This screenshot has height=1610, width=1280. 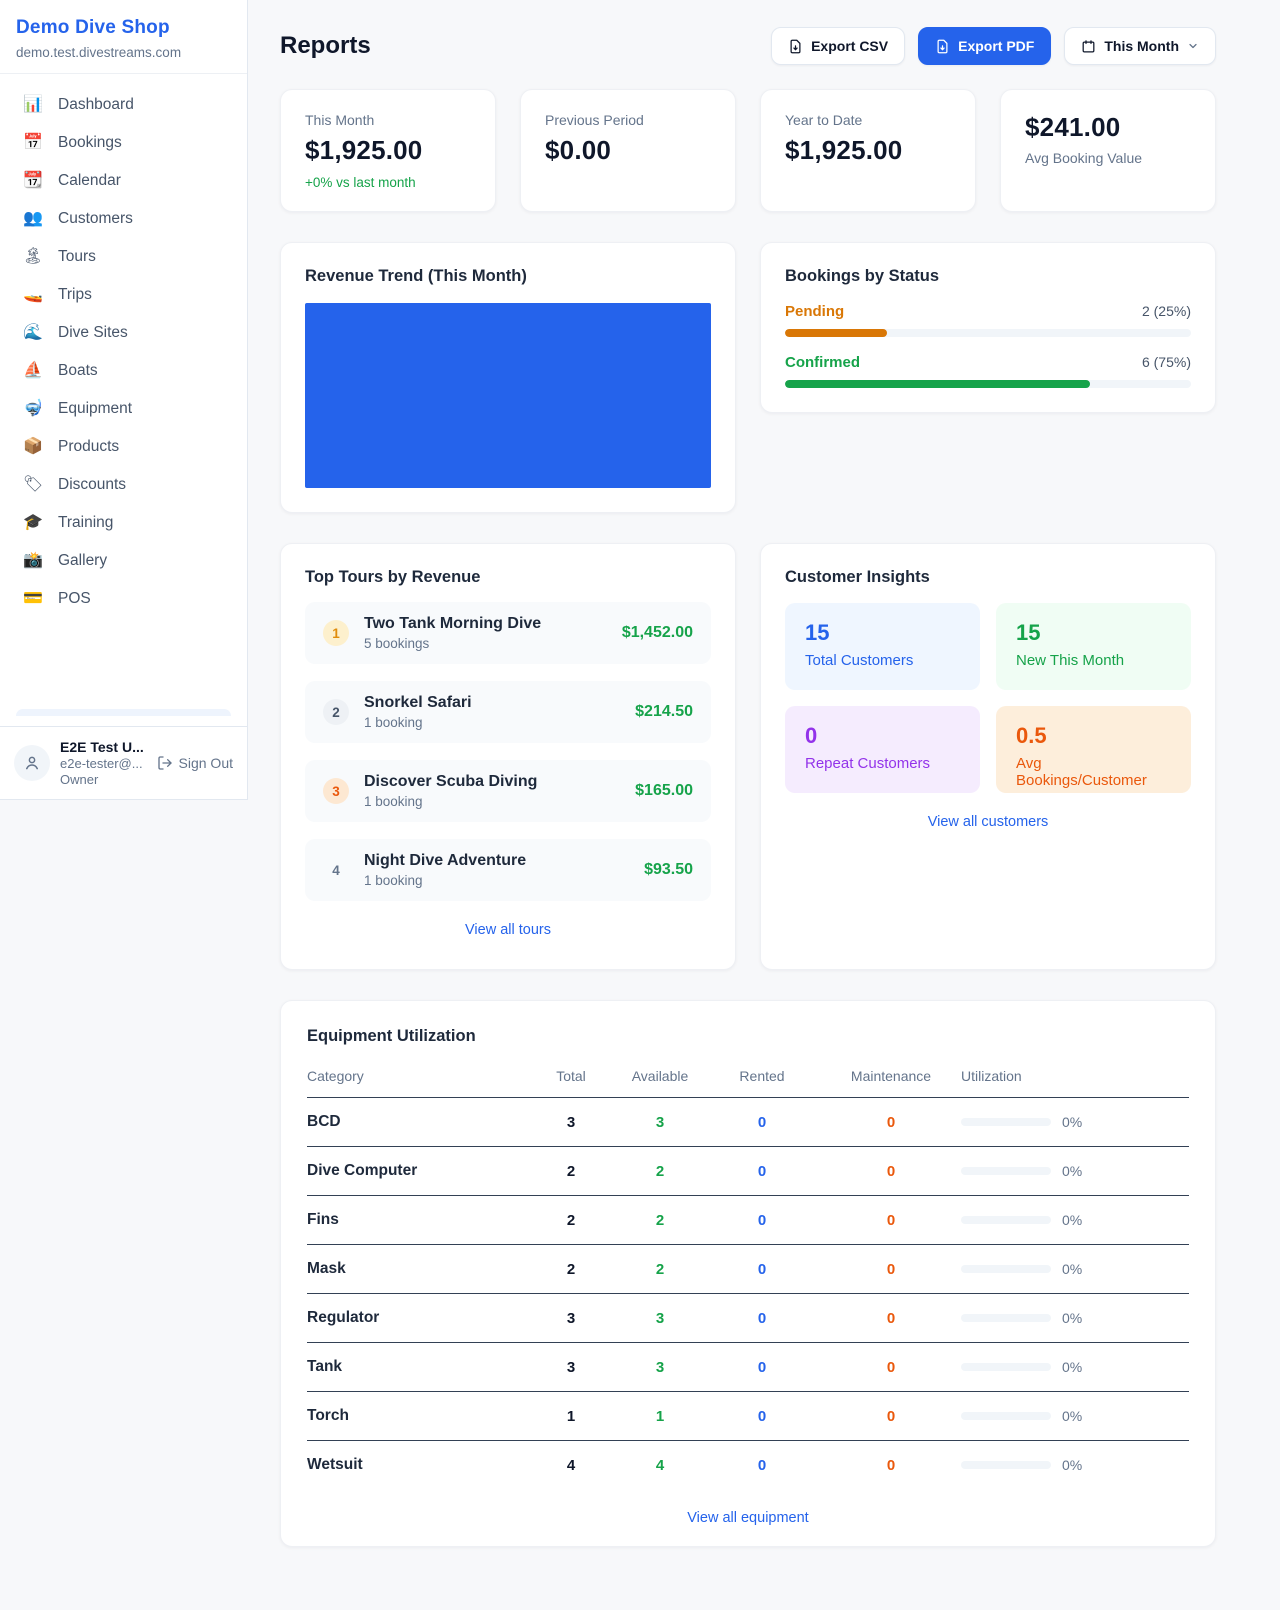 I want to click on sidebar-item-label: Products, so click(x=89, y=446).